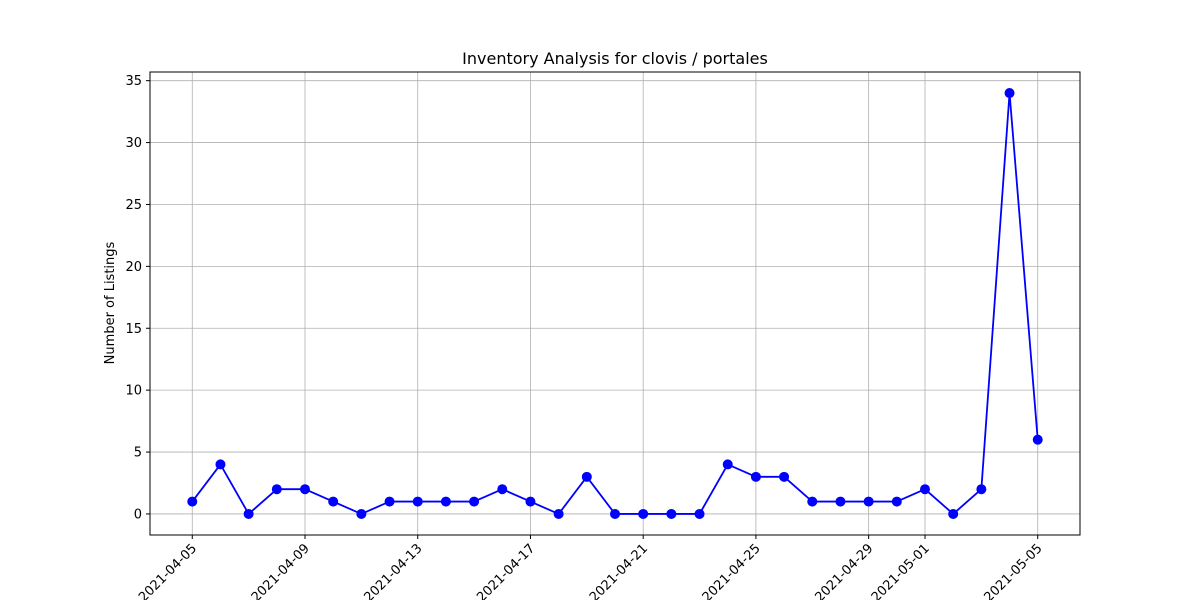 The height and width of the screenshot is (600, 1200). Describe the element at coordinates (619, 570) in the screenshot. I see `x-tick-label: 2021-04-21` at that location.